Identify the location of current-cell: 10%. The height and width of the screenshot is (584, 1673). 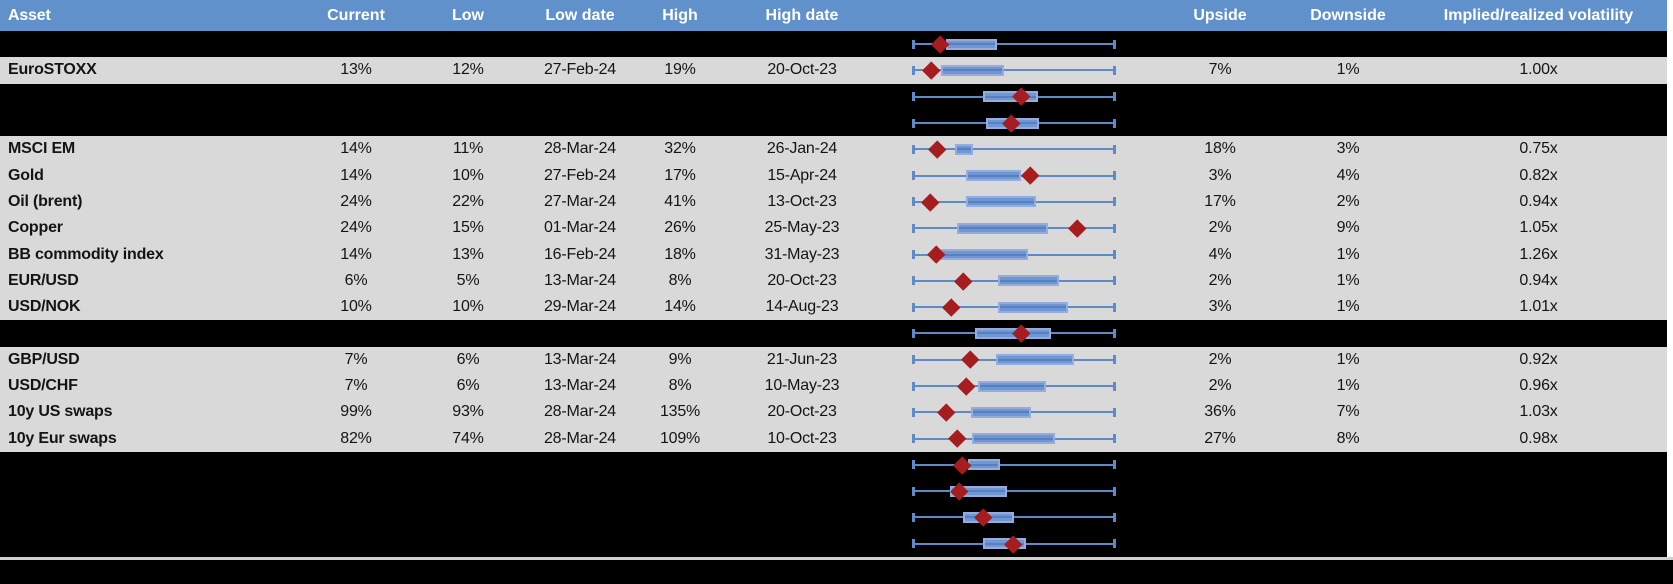
(356, 307).